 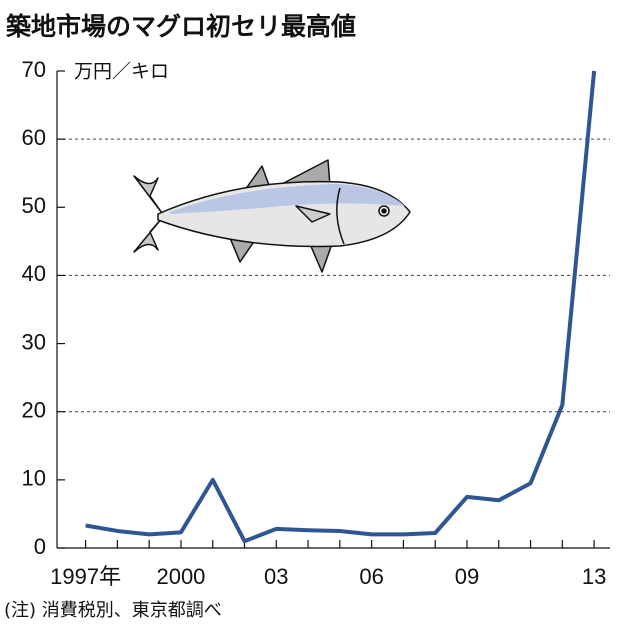 What do you see at coordinates (180, 26) in the screenshot?
I see `chart-title: 築地市場のマグロ初セリ最高値` at bounding box center [180, 26].